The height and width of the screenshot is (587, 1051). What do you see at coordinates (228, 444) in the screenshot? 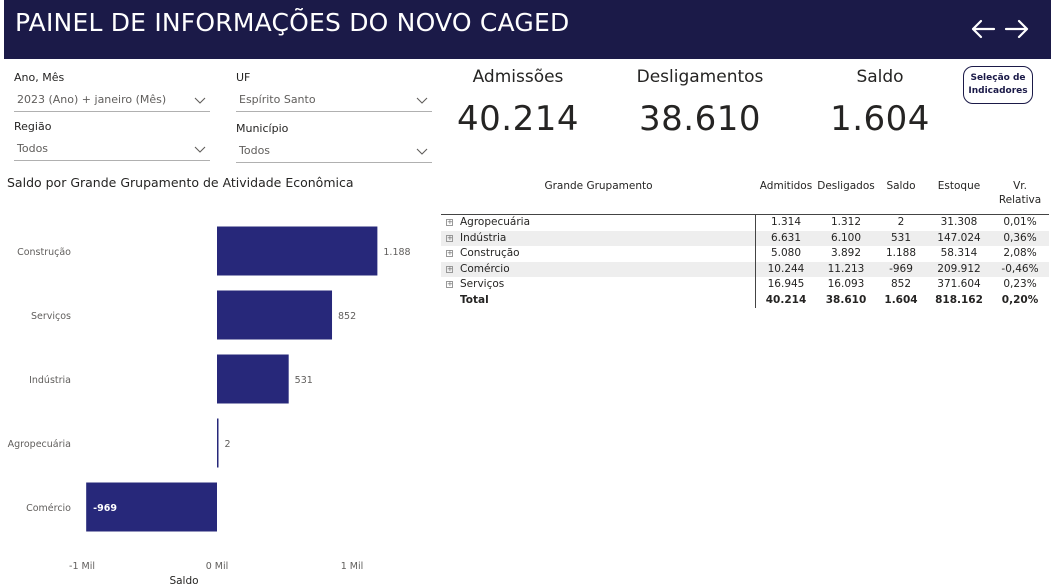
I see `data-label: 2` at bounding box center [228, 444].